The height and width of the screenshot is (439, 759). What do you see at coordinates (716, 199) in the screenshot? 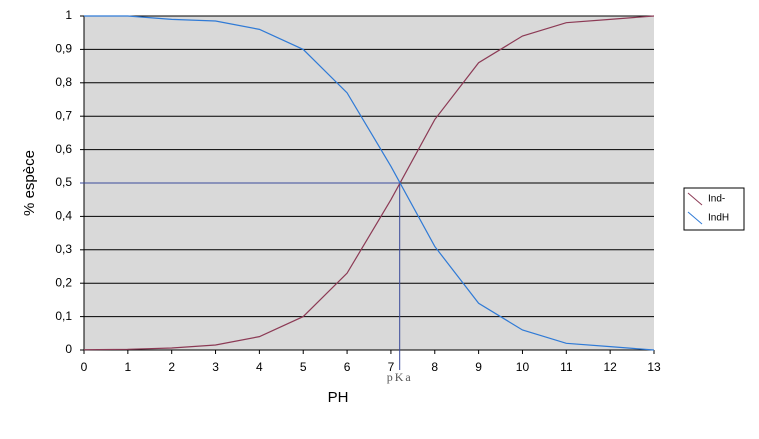
I see `legend-label: Ind-` at bounding box center [716, 199].